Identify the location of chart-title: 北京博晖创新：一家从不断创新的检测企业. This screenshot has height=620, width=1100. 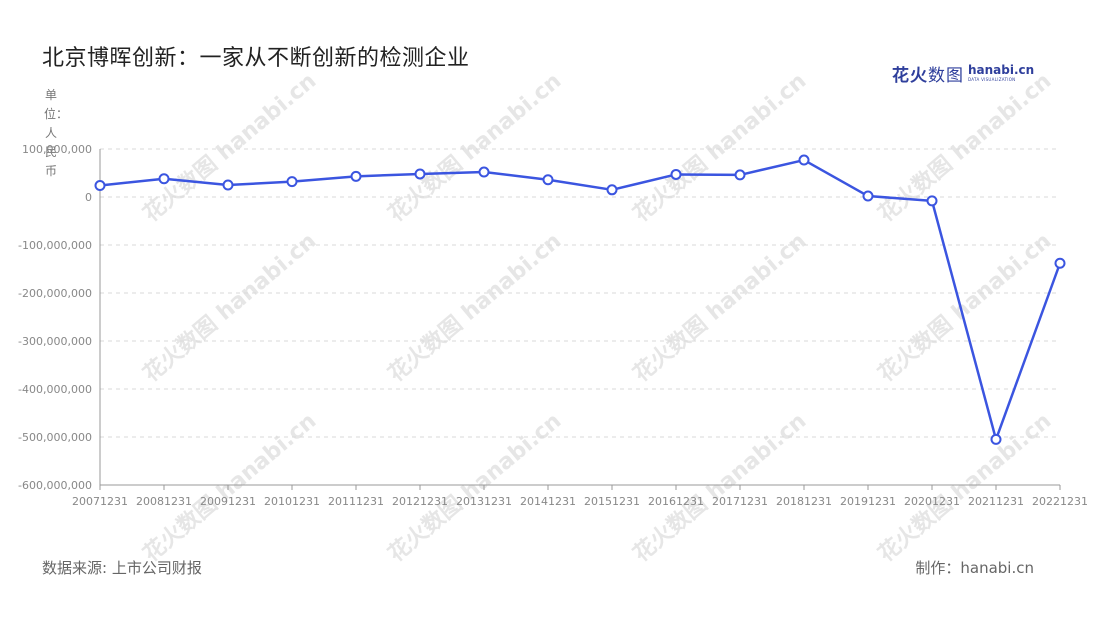
(256, 58).